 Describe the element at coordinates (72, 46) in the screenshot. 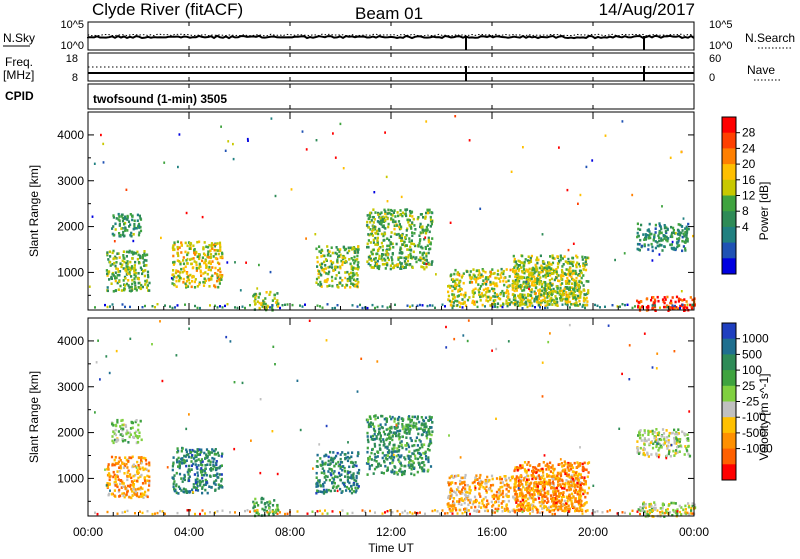

I see `sky-tick-bottom: 10^0` at that location.